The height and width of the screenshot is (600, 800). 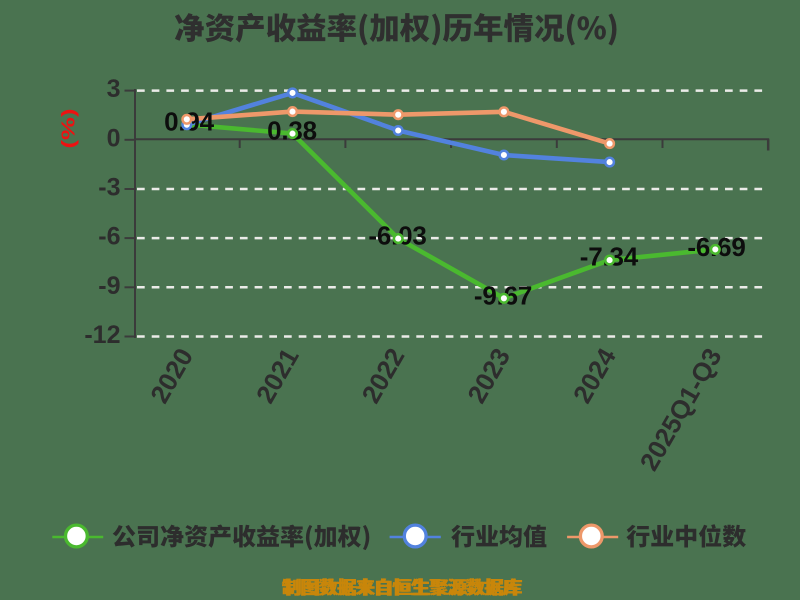 I want to click on svg-text: -12, so click(x=102, y=335).